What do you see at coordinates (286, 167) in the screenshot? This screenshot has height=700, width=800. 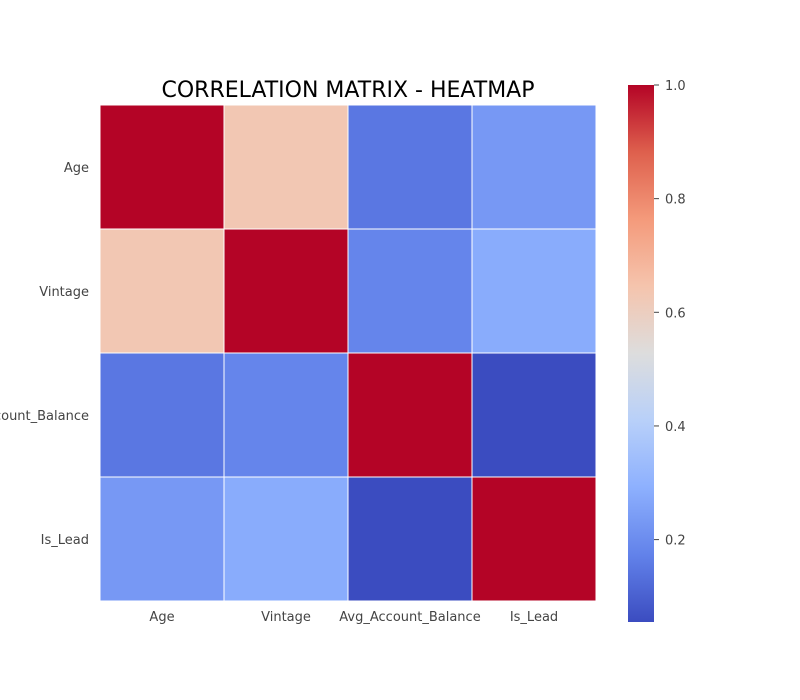 I see `heatmap-cell-Age-Vintage` at bounding box center [286, 167].